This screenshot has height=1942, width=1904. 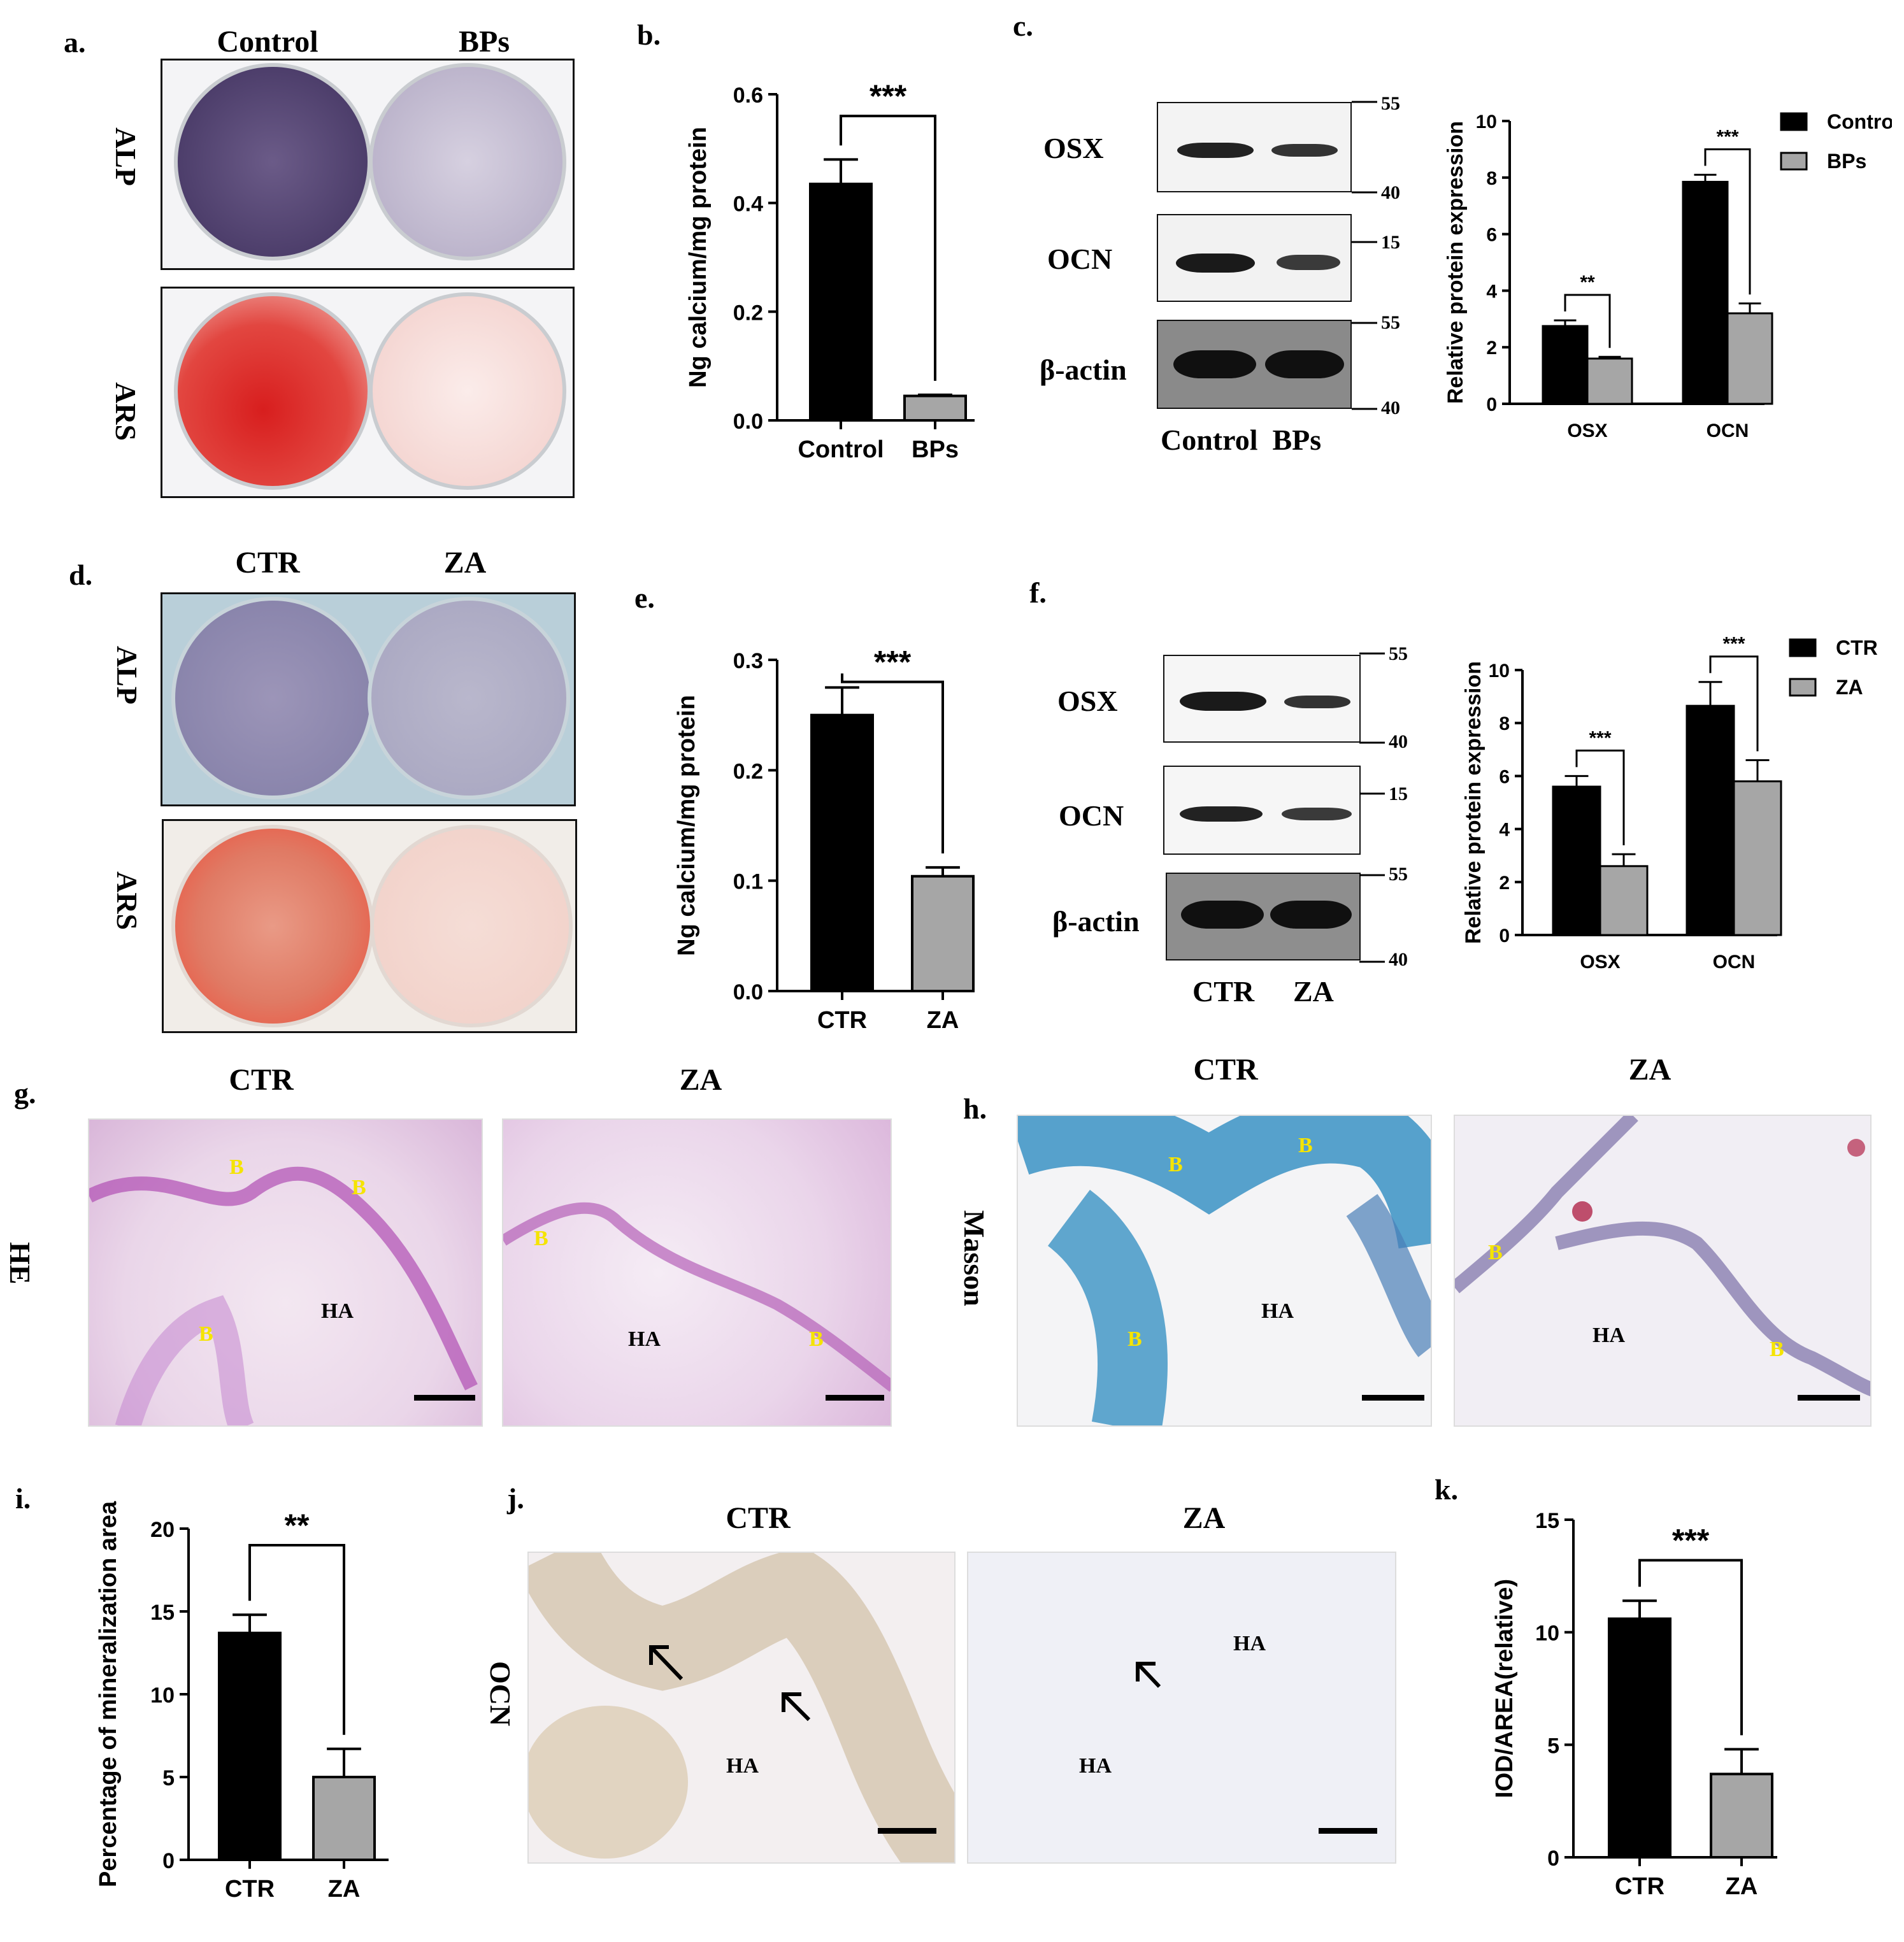 I want to click on he-ctr-micrograph: B B B HA, so click(x=285, y=1272).